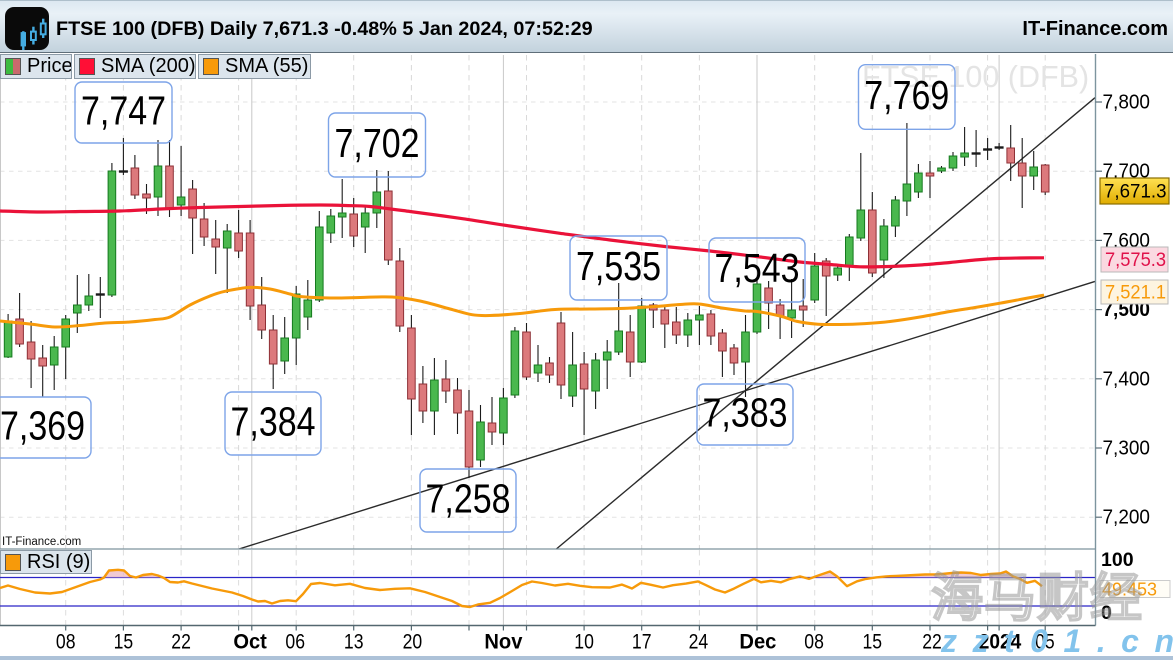 The width and height of the screenshot is (1173, 660). Describe the element at coordinates (699, 642) in the screenshot. I see `svg-text: 24` at that location.